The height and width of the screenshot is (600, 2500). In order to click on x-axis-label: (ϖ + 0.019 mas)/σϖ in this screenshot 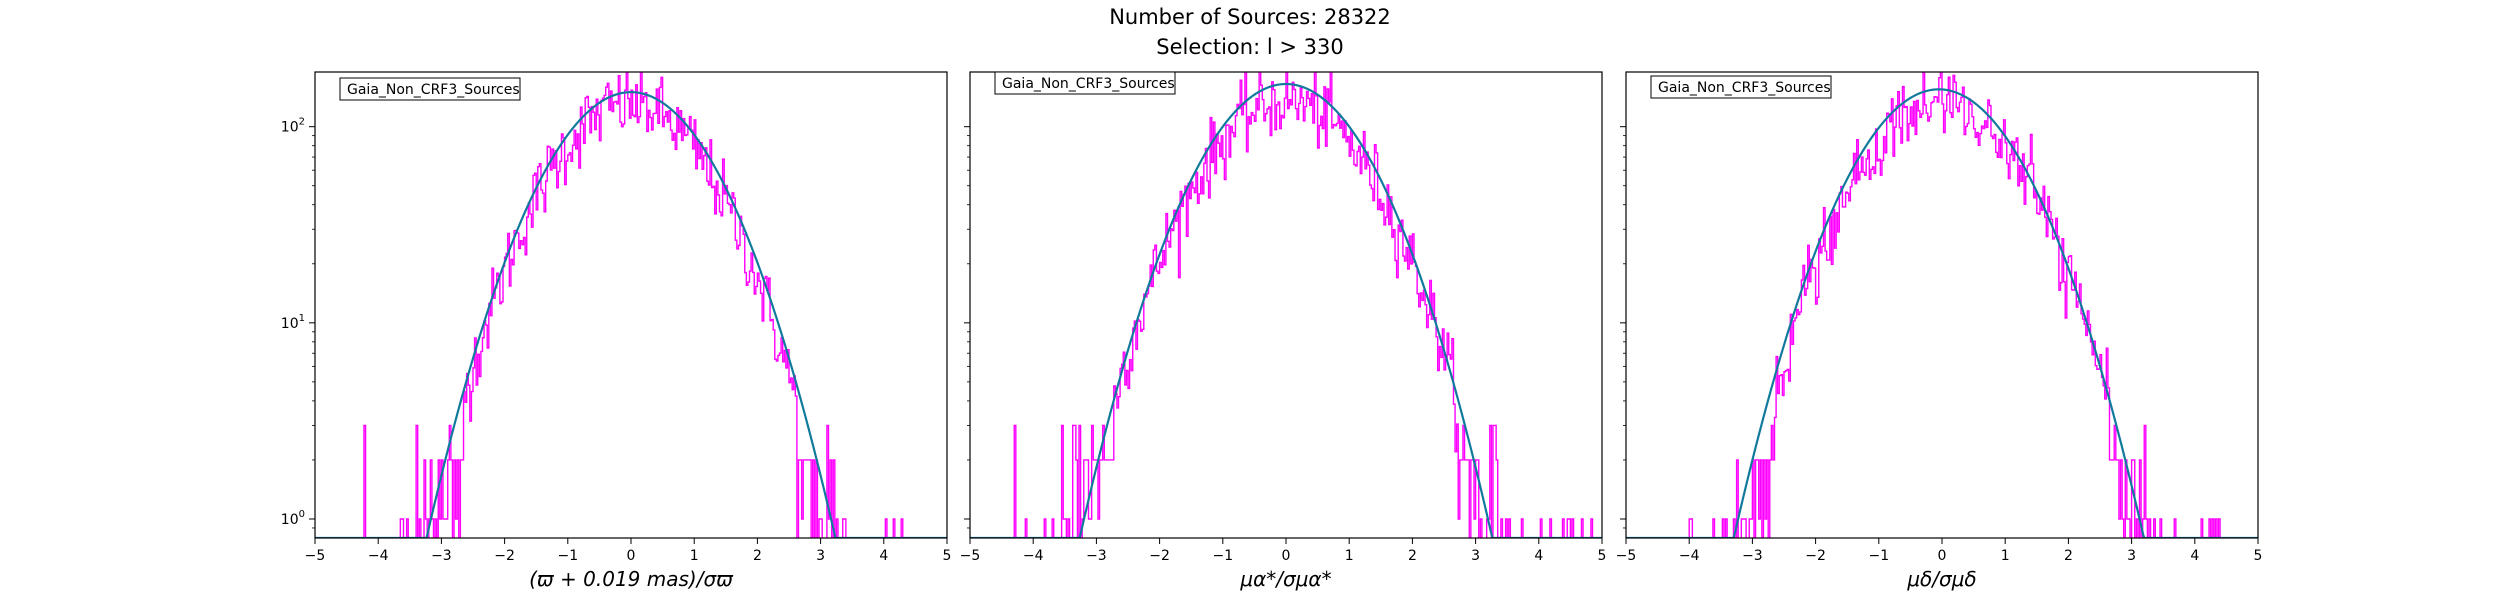, I will do `click(631, 579)`.